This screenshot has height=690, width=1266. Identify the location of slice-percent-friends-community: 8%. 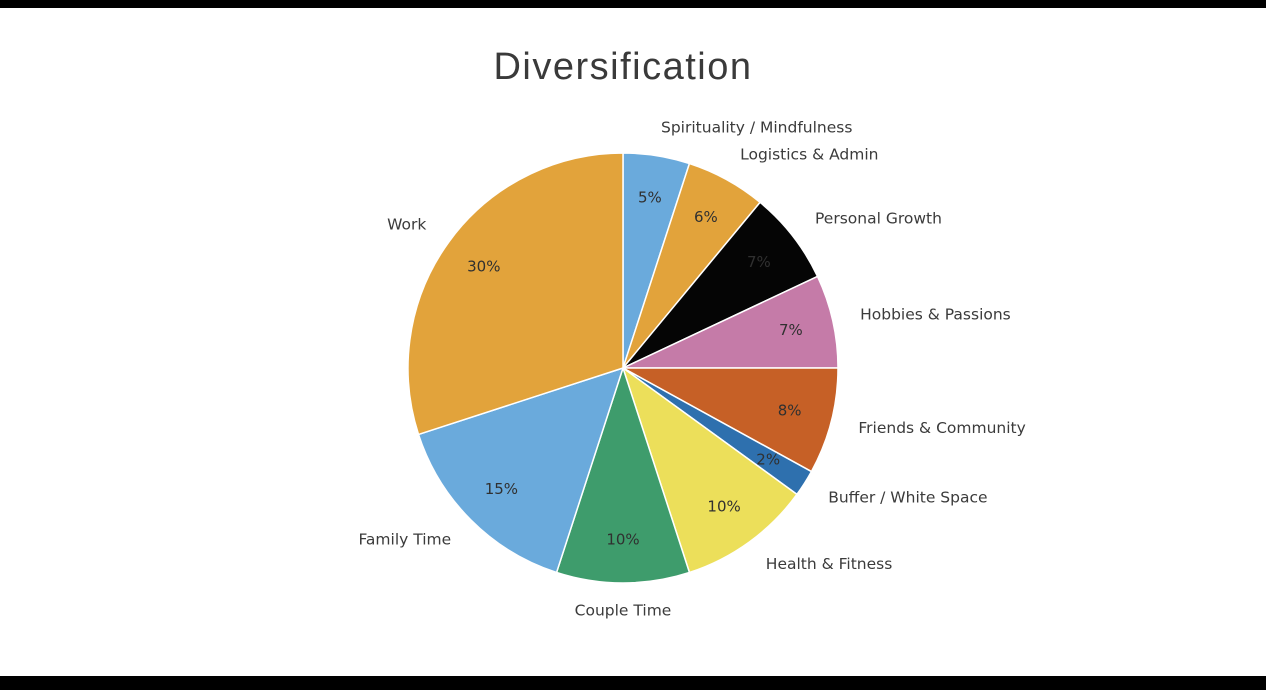
(790, 410).